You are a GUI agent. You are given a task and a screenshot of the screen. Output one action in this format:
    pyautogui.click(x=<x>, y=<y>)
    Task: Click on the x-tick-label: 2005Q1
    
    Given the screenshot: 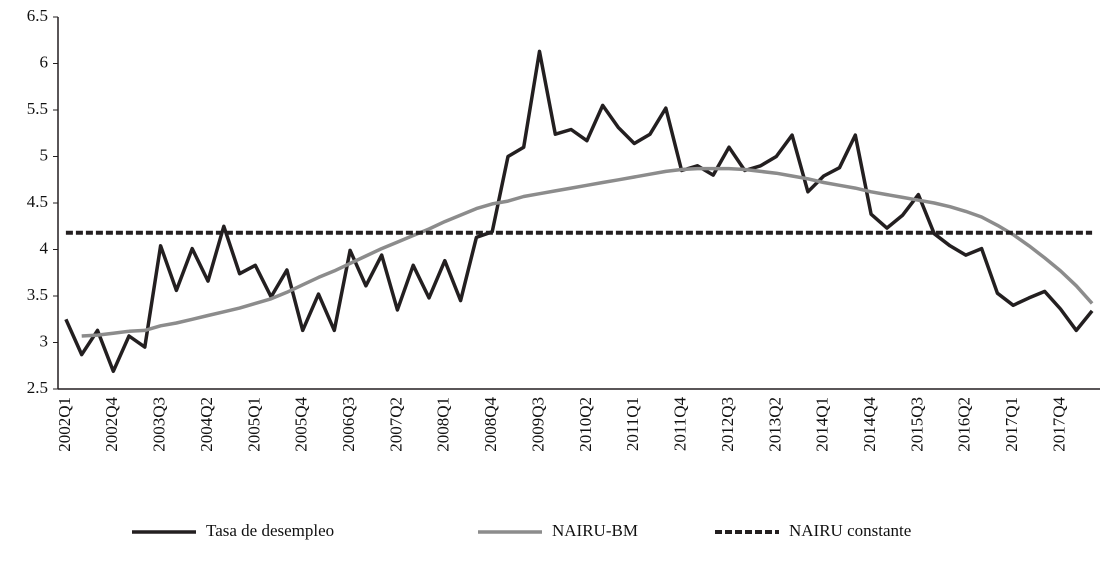 What is the action you would take?
    pyautogui.click(x=253, y=424)
    